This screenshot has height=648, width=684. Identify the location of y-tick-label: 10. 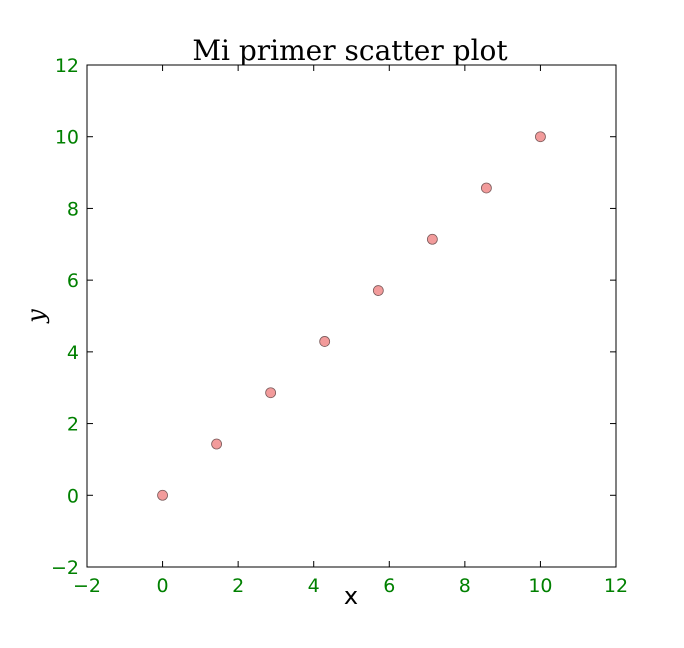
(67, 138).